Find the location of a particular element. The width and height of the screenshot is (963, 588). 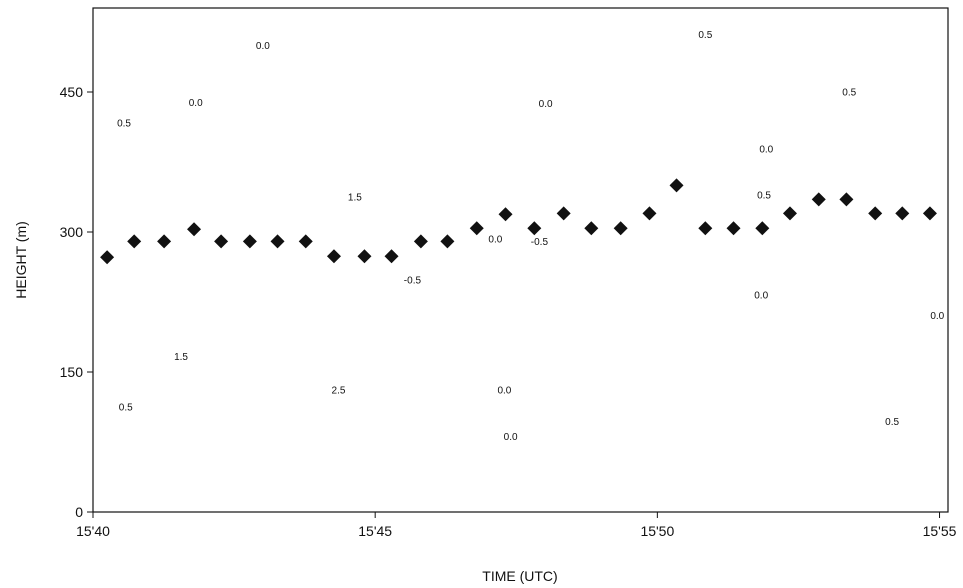

y-tick-label: 450 is located at coordinates (72, 92).